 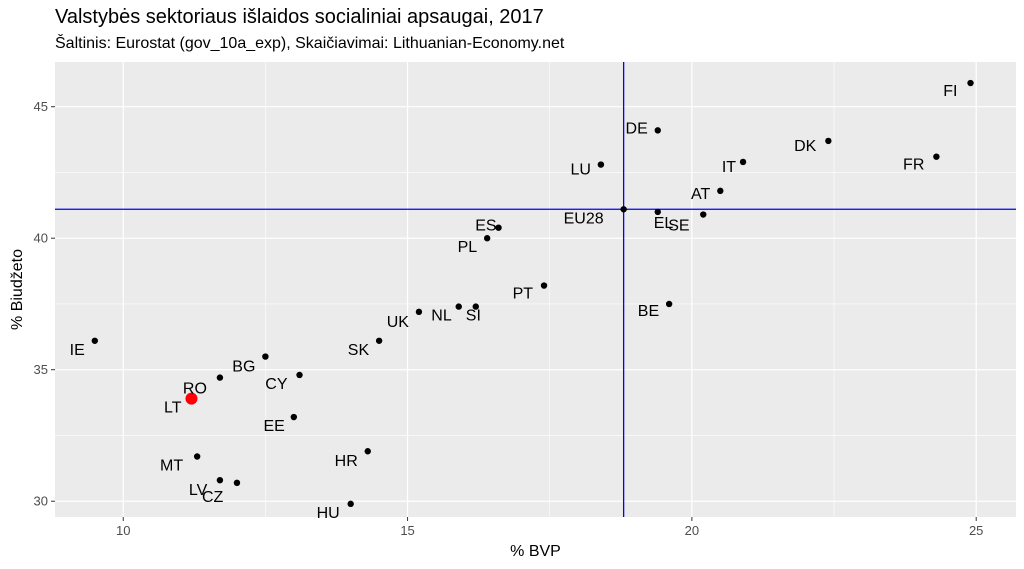 I want to click on point-label-se: SE, so click(x=678, y=226).